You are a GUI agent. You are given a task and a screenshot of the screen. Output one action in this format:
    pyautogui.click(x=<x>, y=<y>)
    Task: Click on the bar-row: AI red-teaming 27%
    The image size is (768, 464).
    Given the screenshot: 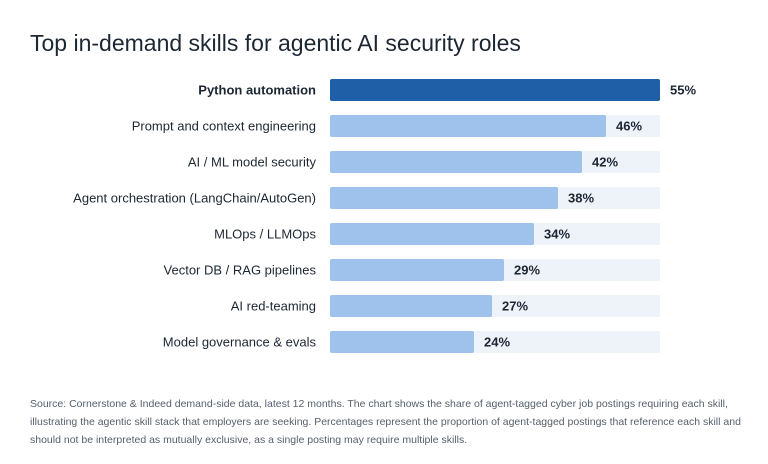 What is the action you would take?
    pyautogui.click(x=445, y=306)
    